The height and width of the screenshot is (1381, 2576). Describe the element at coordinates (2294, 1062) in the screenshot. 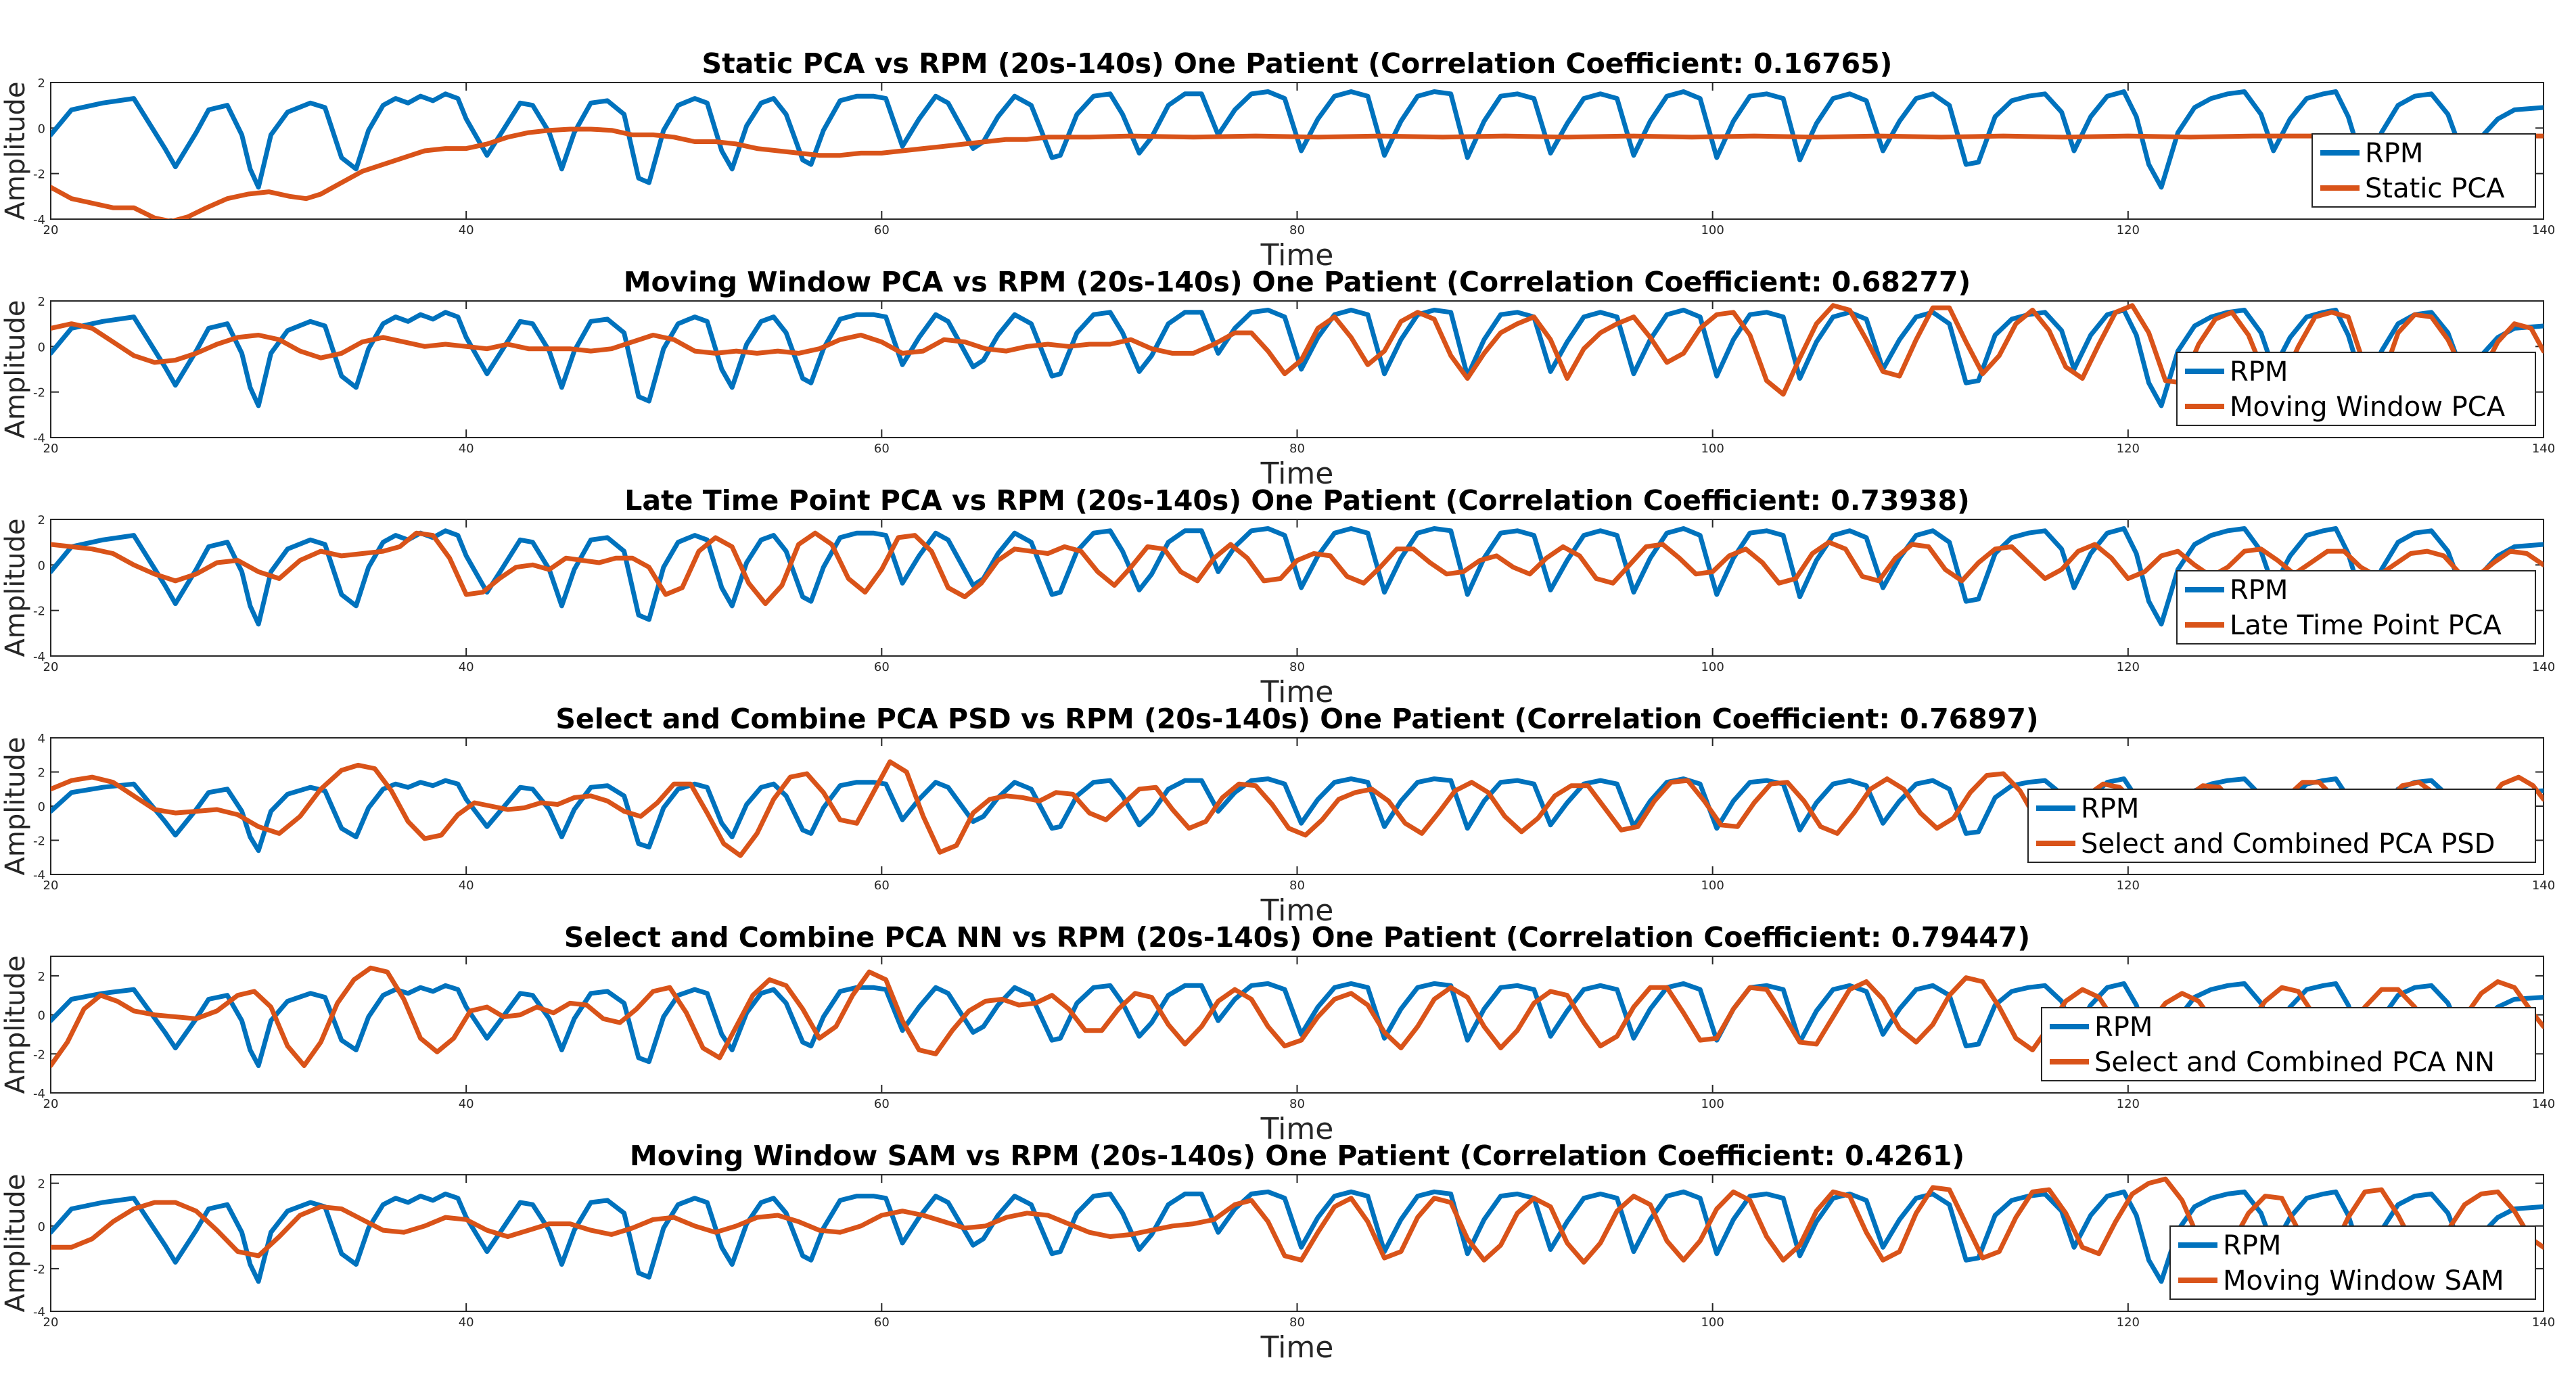

I see `legend-label: Select and Combined PCA NN` at that location.